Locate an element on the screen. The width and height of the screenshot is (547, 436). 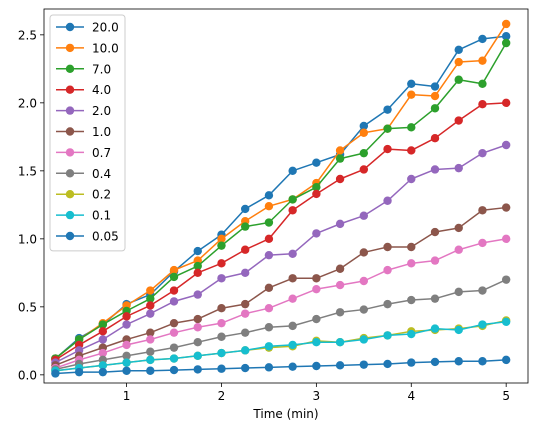
legend-label: 0.1 is located at coordinates (101, 216).